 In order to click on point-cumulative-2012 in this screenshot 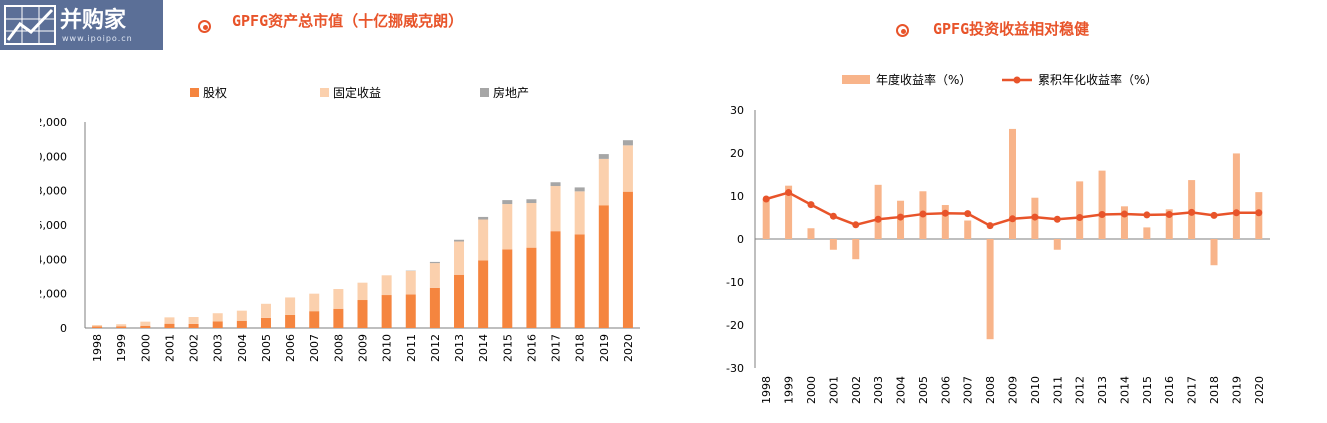, I will do `click(1080, 217)`.